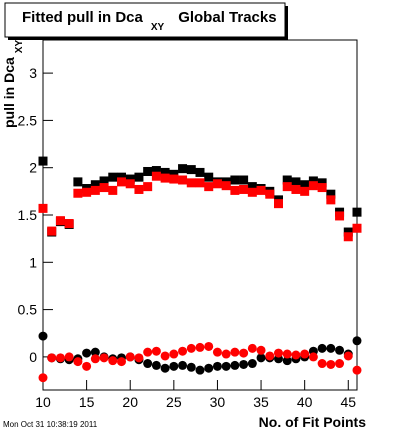 This screenshot has height=433, width=400. I want to click on x-tick-label: 25, so click(174, 402).